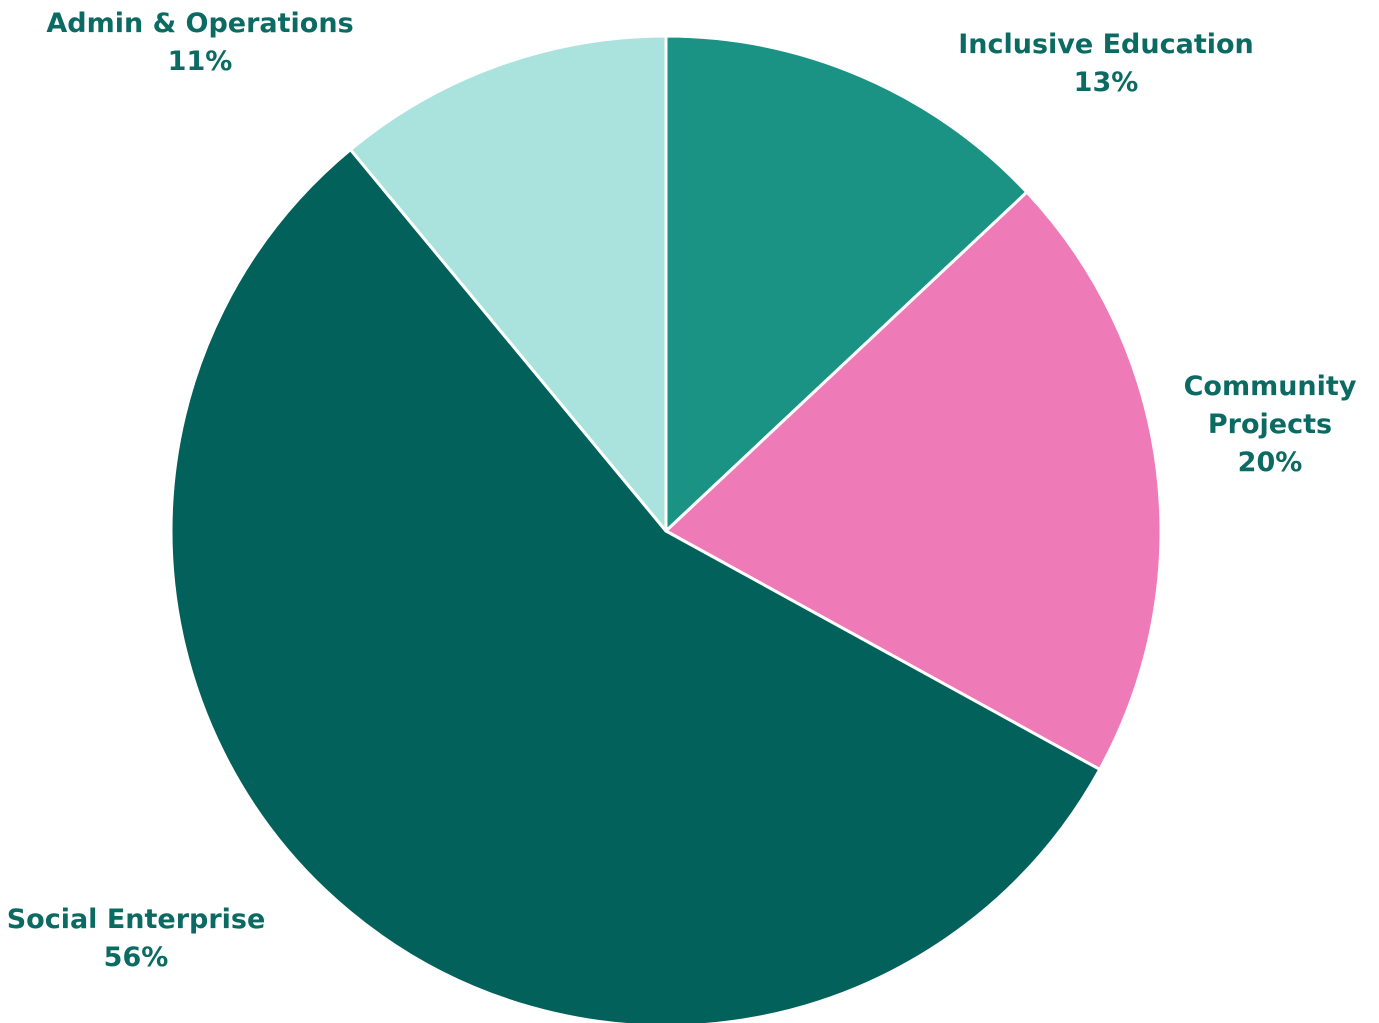 The height and width of the screenshot is (1023, 1379). I want to click on slice-label-name: Admin & Operations, so click(200, 23).